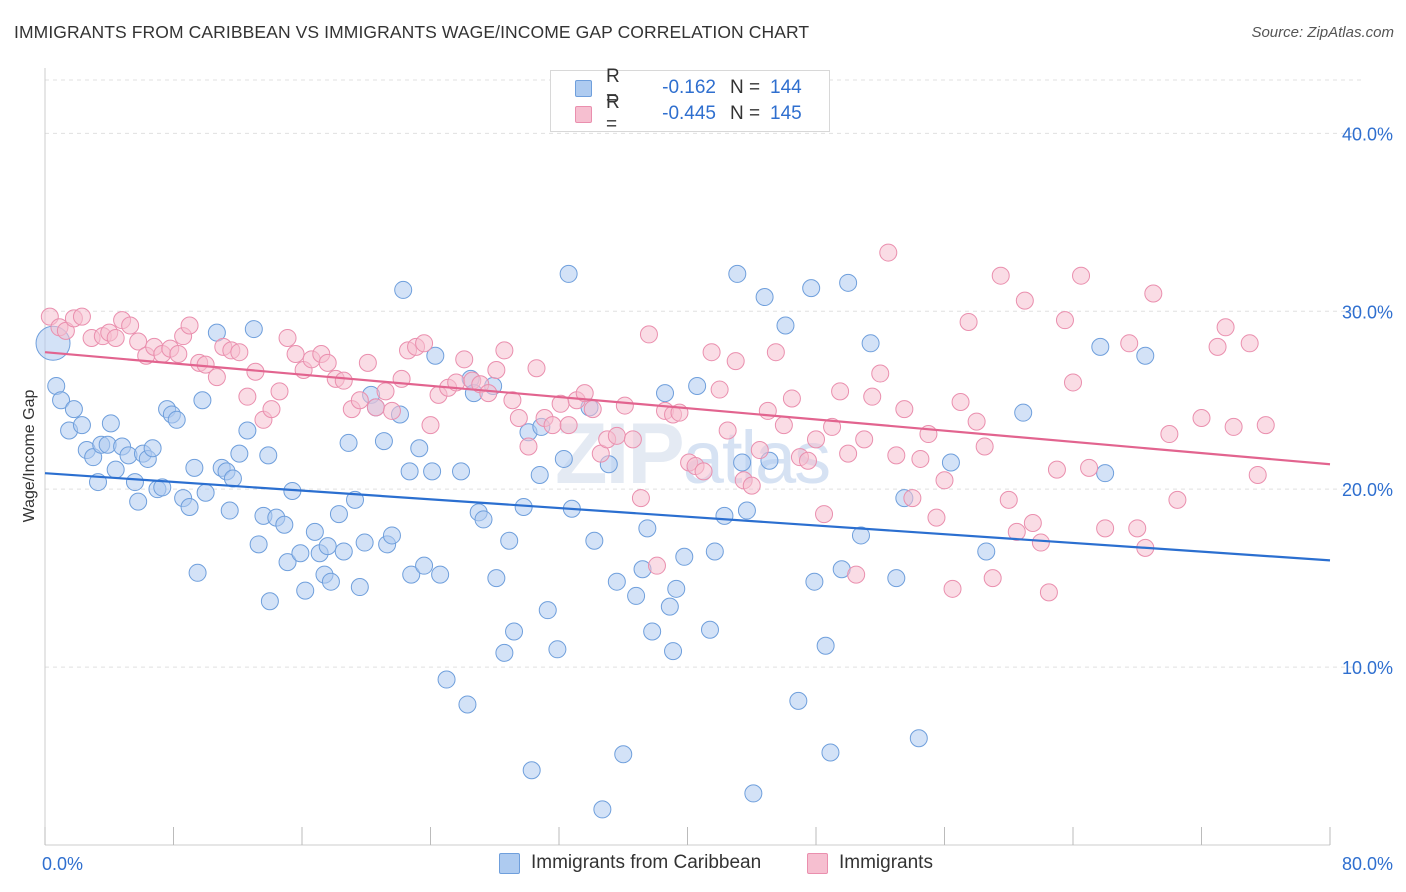 This screenshot has height=892, width=1406. Describe the element at coordinates (870, 863) in the screenshot. I see `series-legend-immigrants: Immigrants` at that location.